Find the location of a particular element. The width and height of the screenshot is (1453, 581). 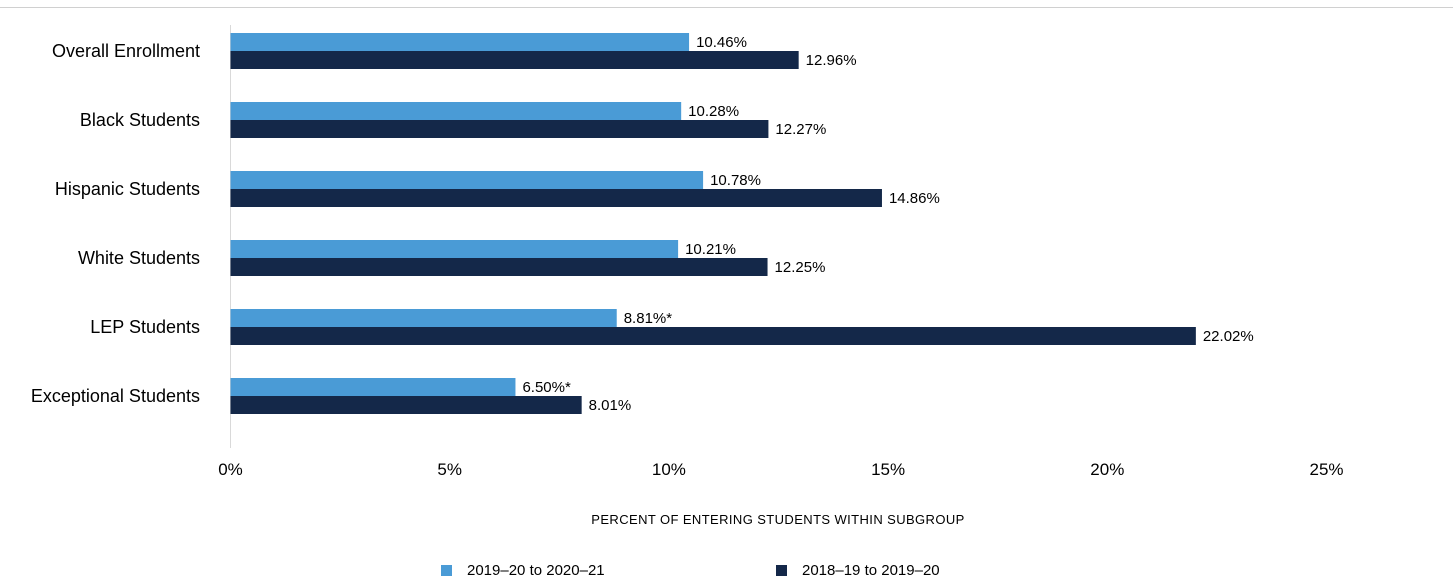

data-label-series-1: 8.81%* is located at coordinates (648, 318).